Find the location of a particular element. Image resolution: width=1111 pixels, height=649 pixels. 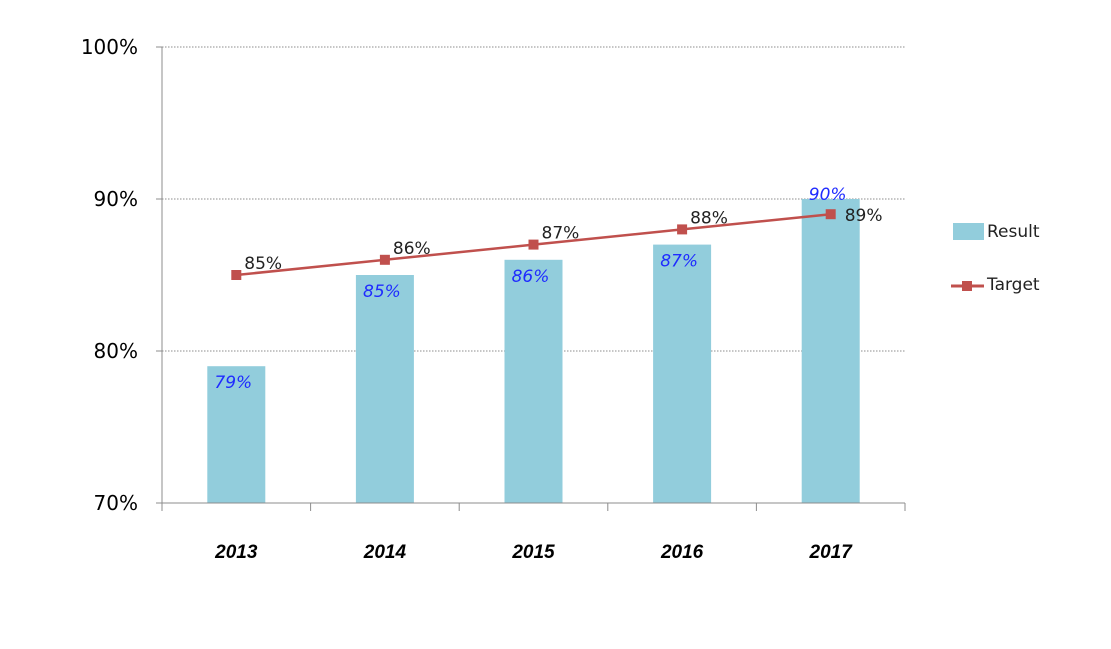

result-bar-2013 is located at coordinates (236, 434).